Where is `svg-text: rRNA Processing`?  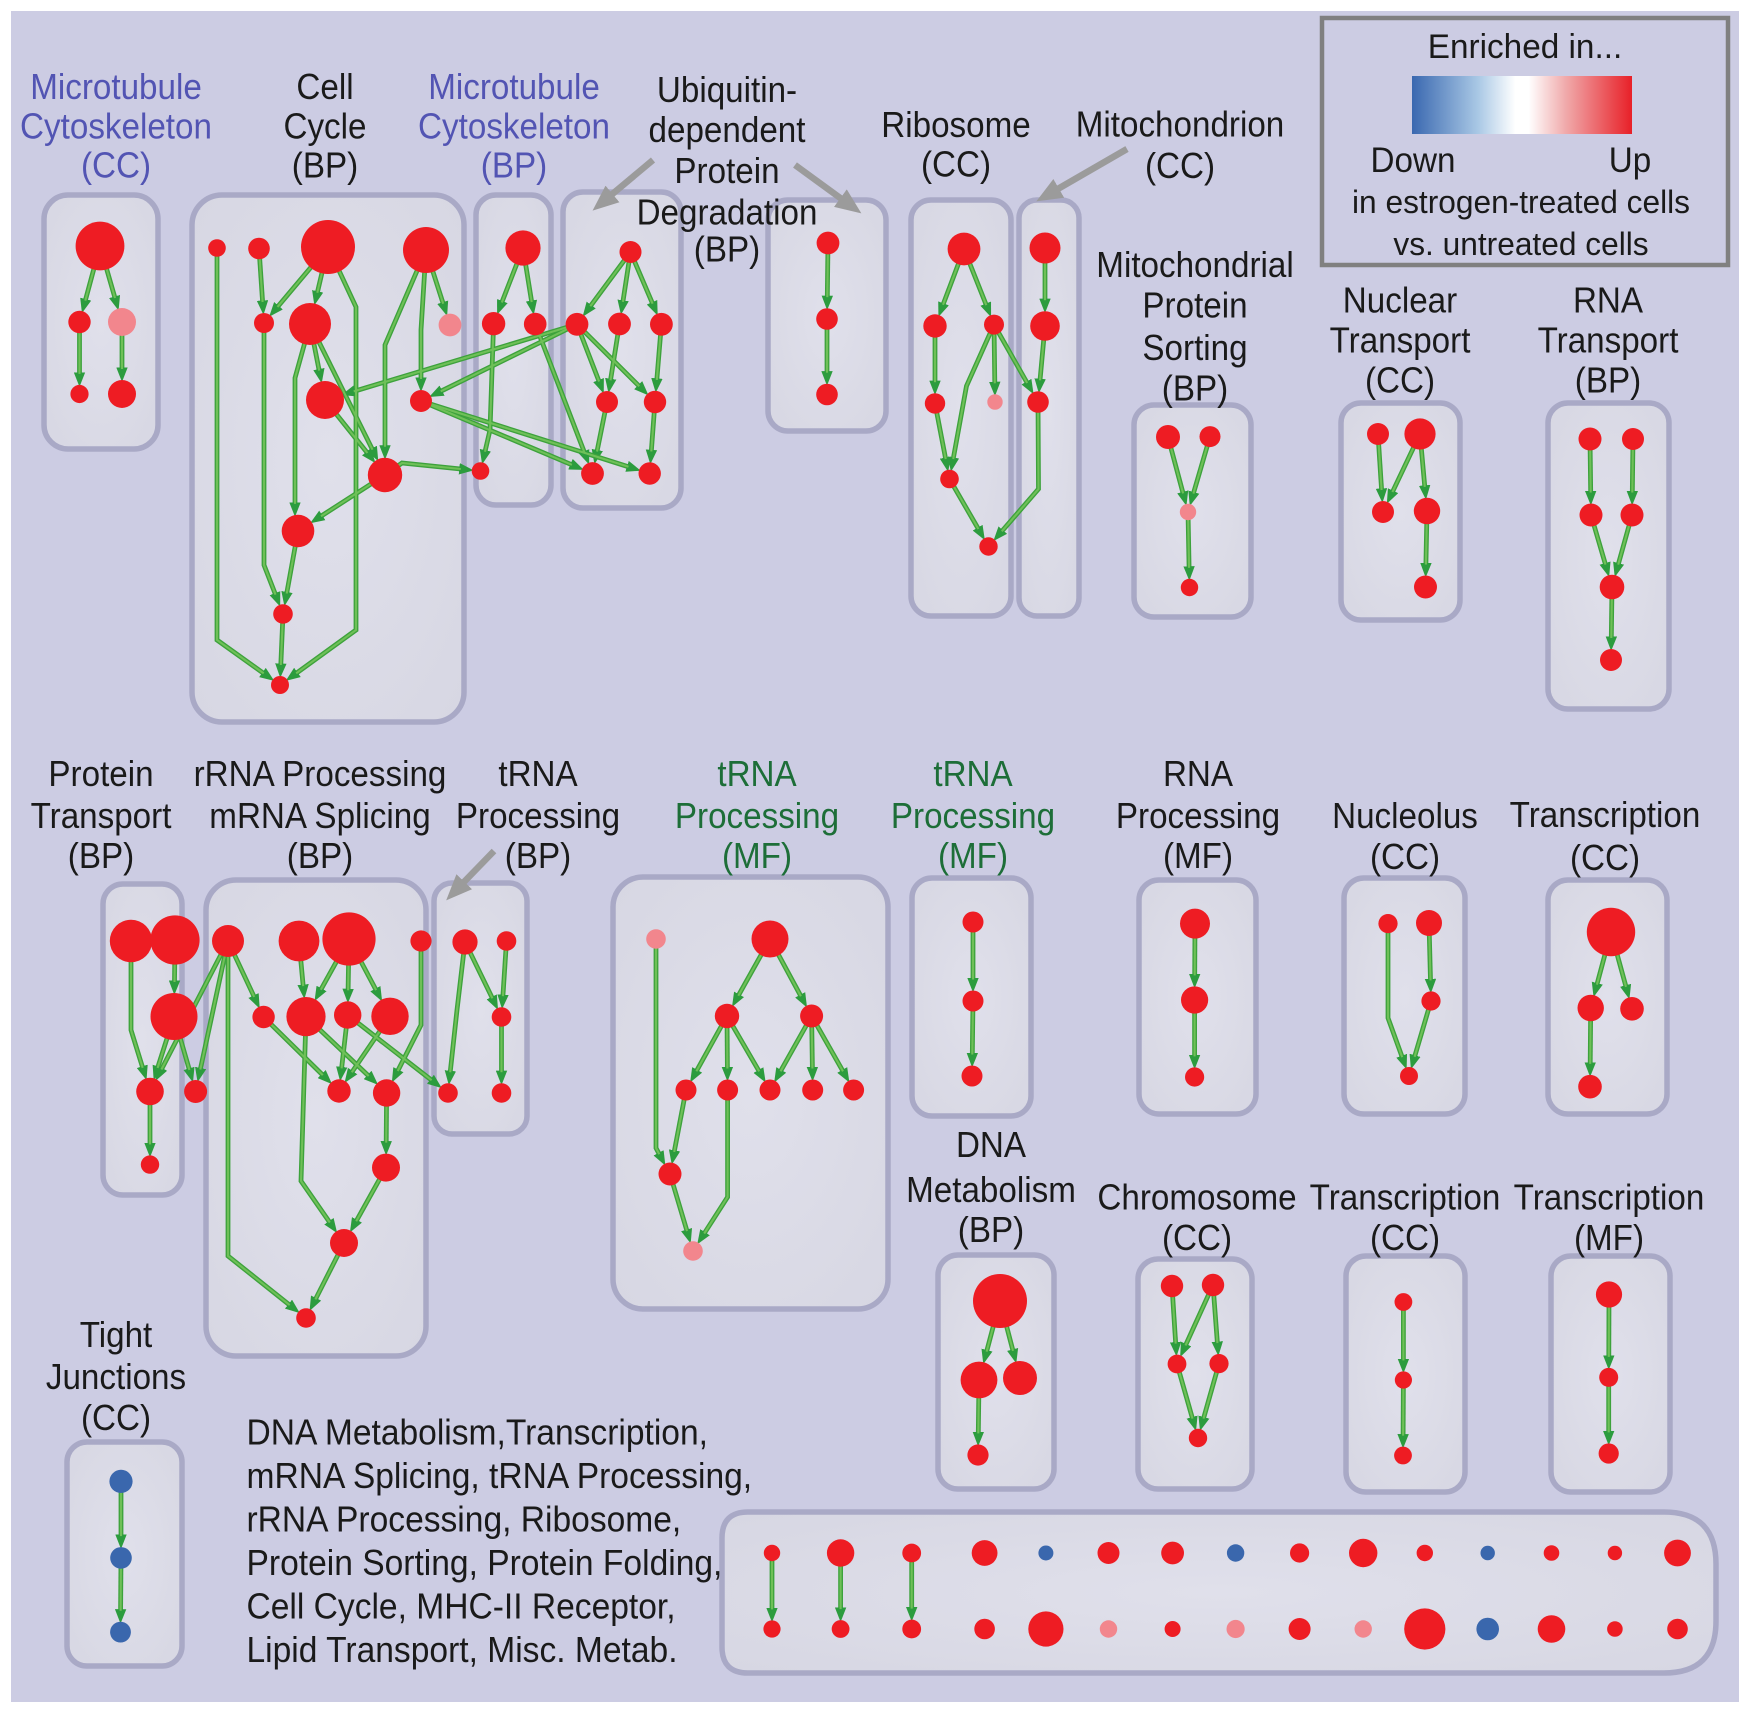
svg-text: rRNA Processing is located at coordinates (320, 774).